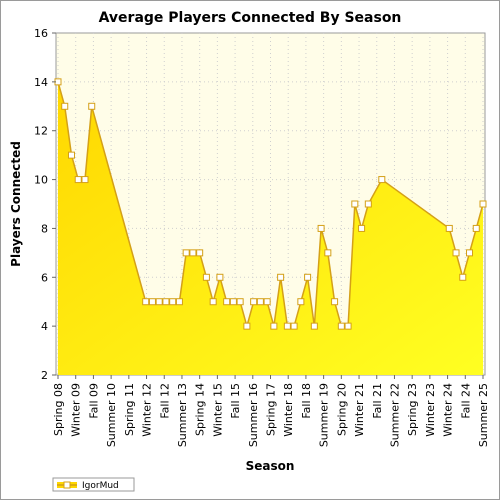 This screenshot has width=500, height=500. I want to click on y-tick-label: 6, so click(44, 277).